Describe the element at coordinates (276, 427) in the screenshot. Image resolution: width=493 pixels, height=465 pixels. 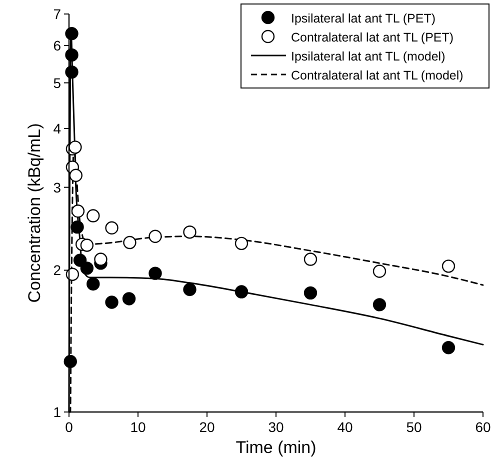
I see `x-tick-label: 30` at that location.